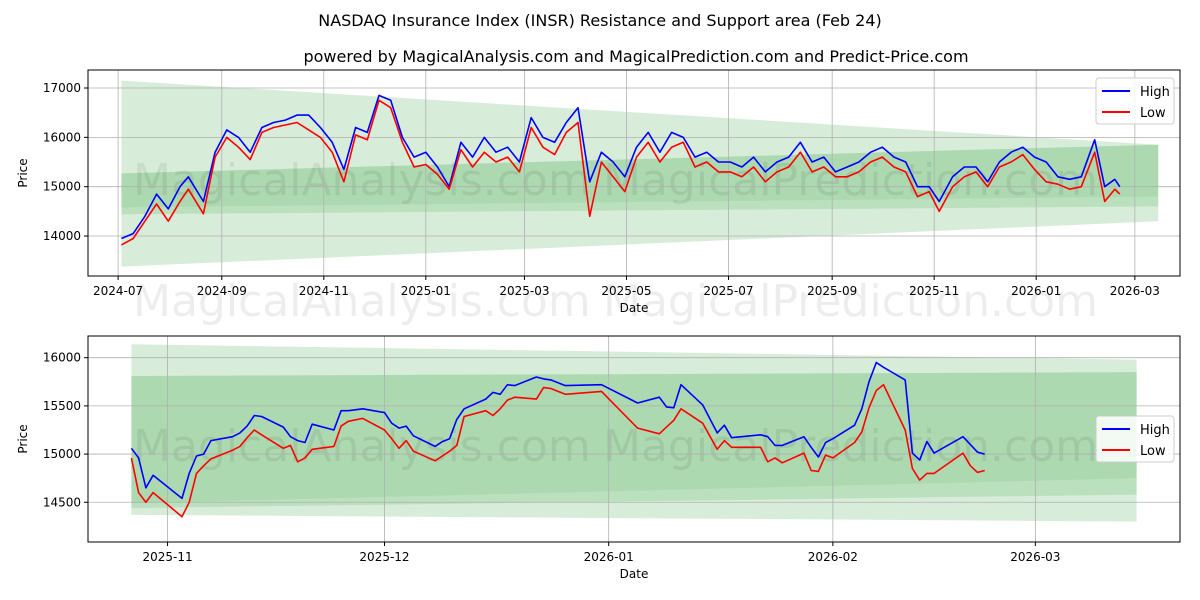 The image size is (1200, 600). What do you see at coordinates (222, 291) in the screenshot?
I see `x-tick-label: 2024-09` at bounding box center [222, 291].